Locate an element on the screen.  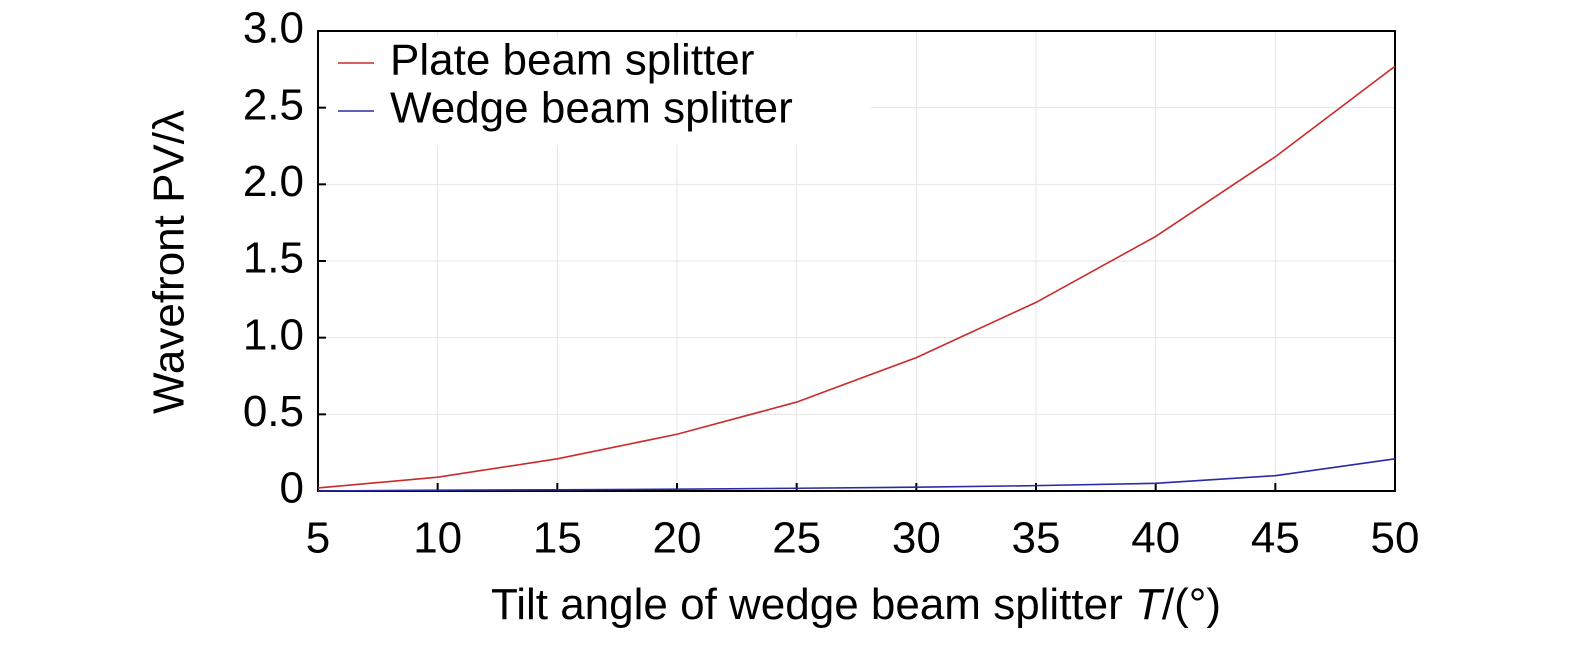
y-tick-label: 3.0 is located at coordinates (273, 28).